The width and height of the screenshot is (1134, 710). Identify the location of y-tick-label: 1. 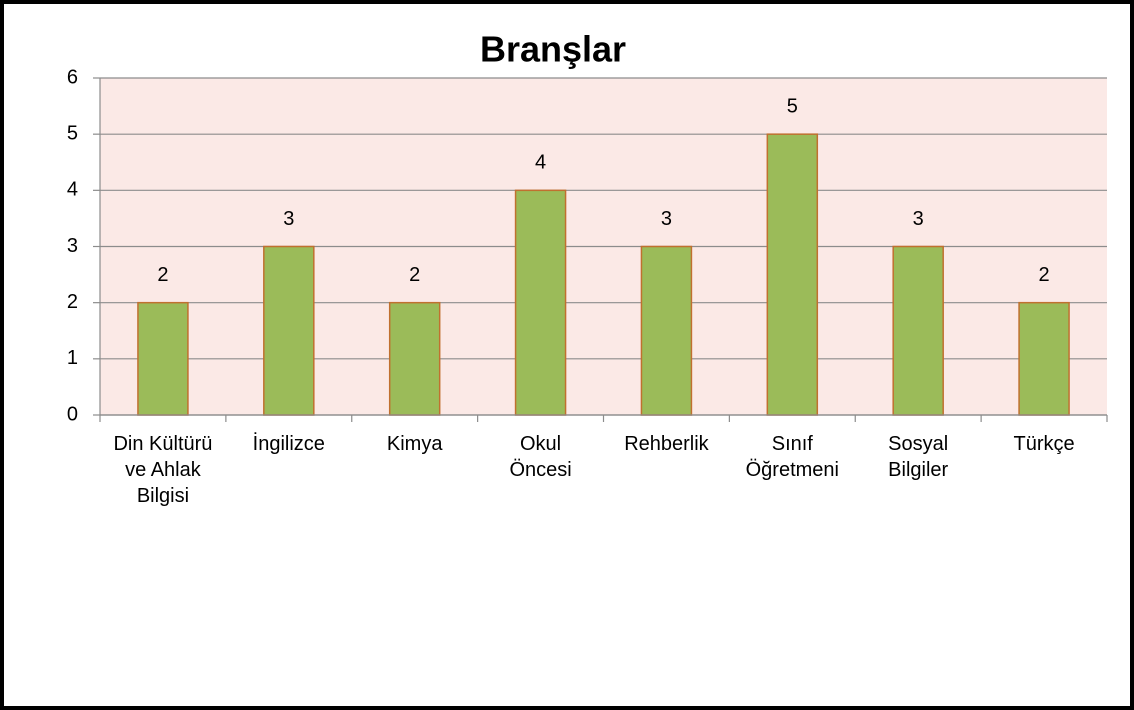
(72, 358).